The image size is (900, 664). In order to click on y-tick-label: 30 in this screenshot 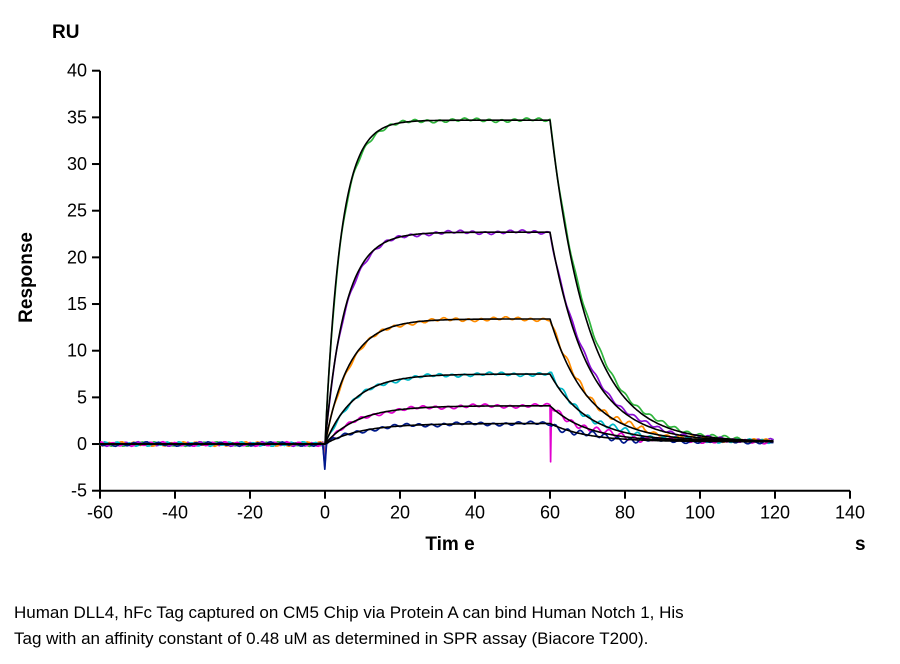, I will do `click(77, 164)`.